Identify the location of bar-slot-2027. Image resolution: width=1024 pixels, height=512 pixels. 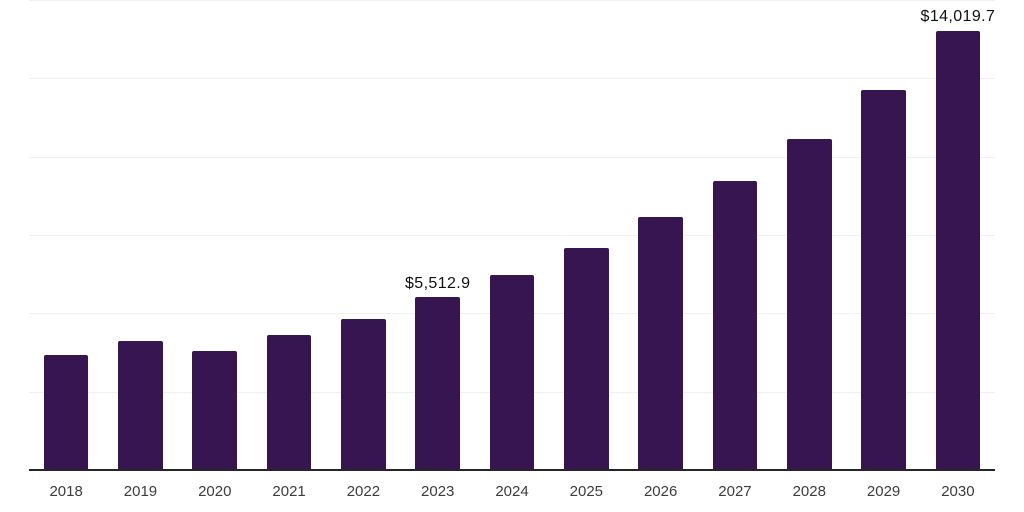
(735, 235).